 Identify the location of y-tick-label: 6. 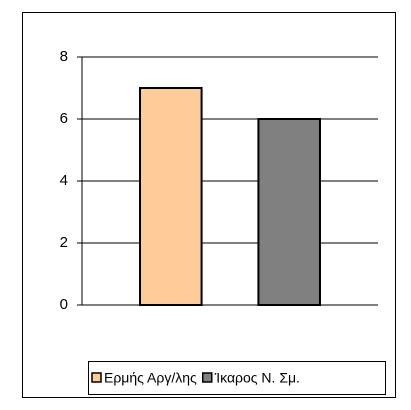
(64, 118).